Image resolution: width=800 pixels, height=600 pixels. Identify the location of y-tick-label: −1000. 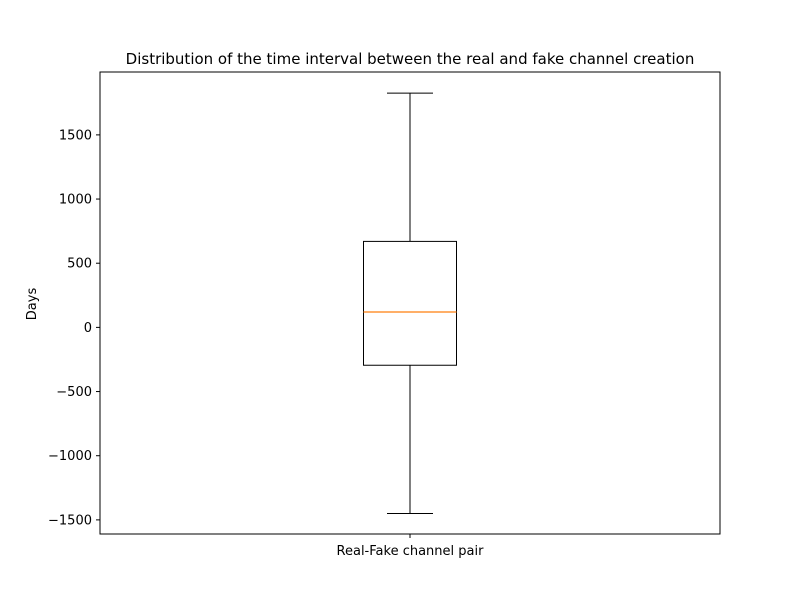
(70, 456).